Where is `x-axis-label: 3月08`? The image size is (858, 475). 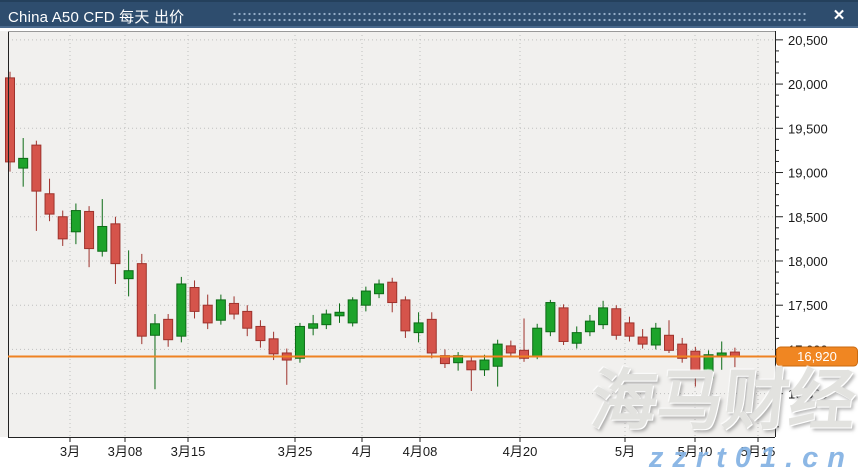
x-axis-label: 3月08 is located at coordinates (125, 451).